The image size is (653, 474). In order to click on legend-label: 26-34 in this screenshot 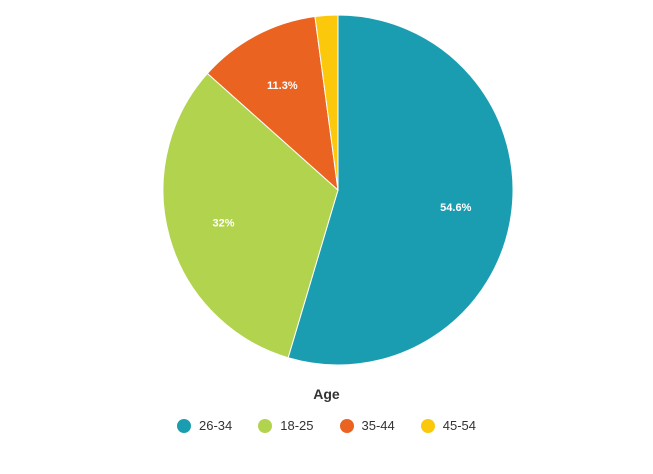, I will do `click(216, 425)`.